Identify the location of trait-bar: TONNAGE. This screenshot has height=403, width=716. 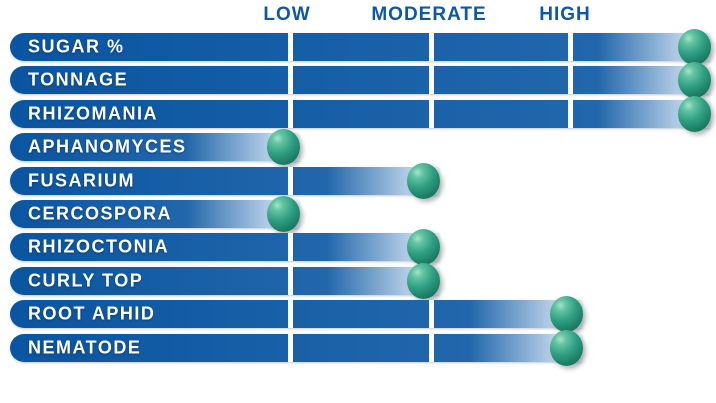
(360, 80).